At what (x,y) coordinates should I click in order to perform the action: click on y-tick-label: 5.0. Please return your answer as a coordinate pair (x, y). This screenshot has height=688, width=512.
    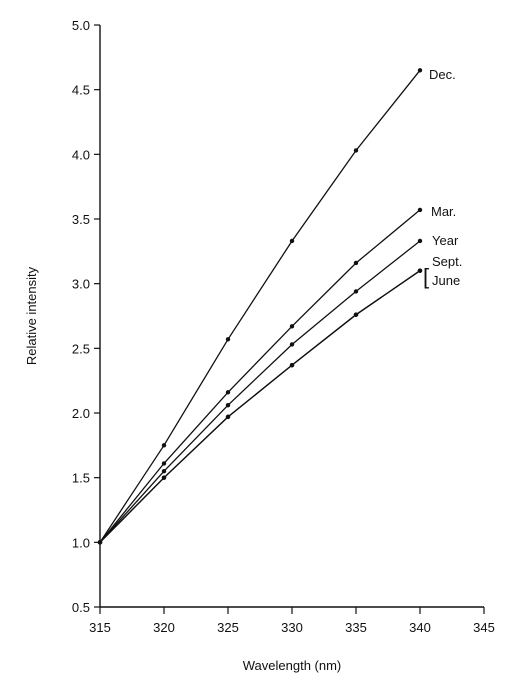
    Looking at the image, I should click on (81, 25).